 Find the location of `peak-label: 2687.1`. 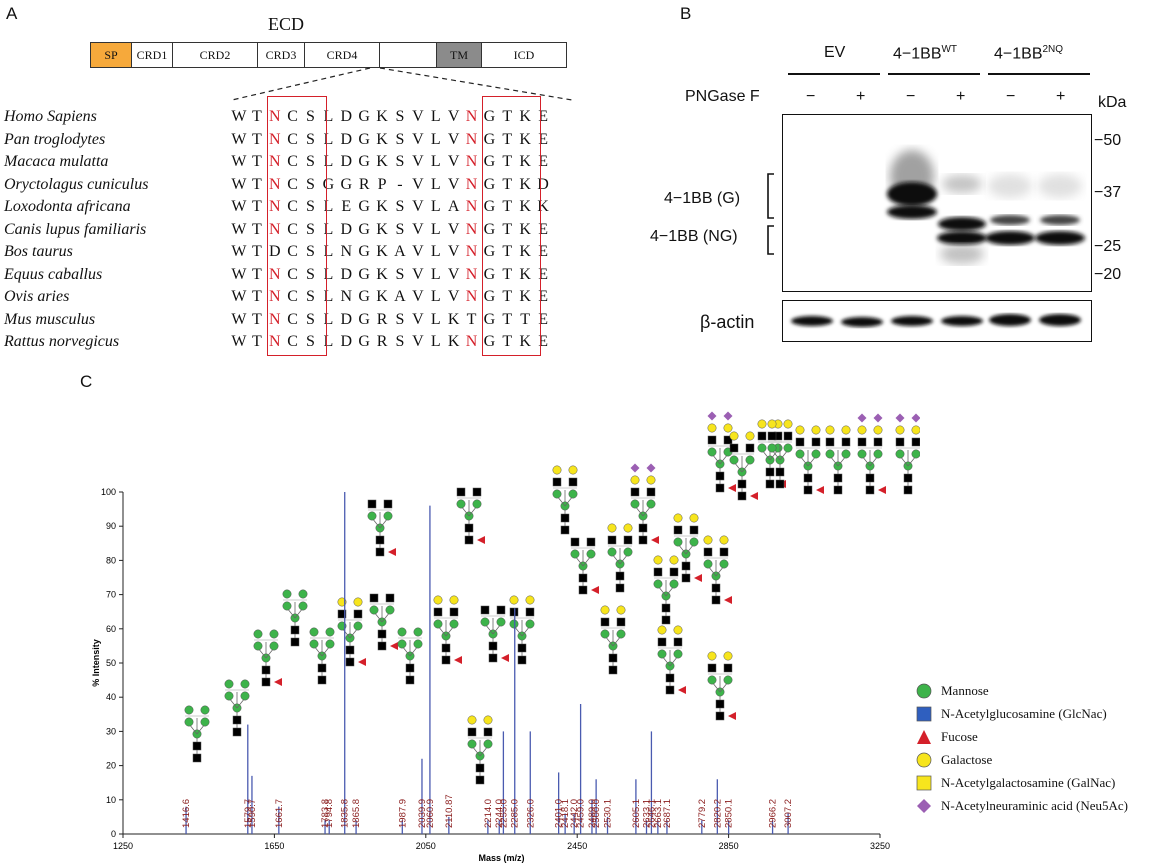

peak-label: 2687.1 is located at coordinates (667, 813).